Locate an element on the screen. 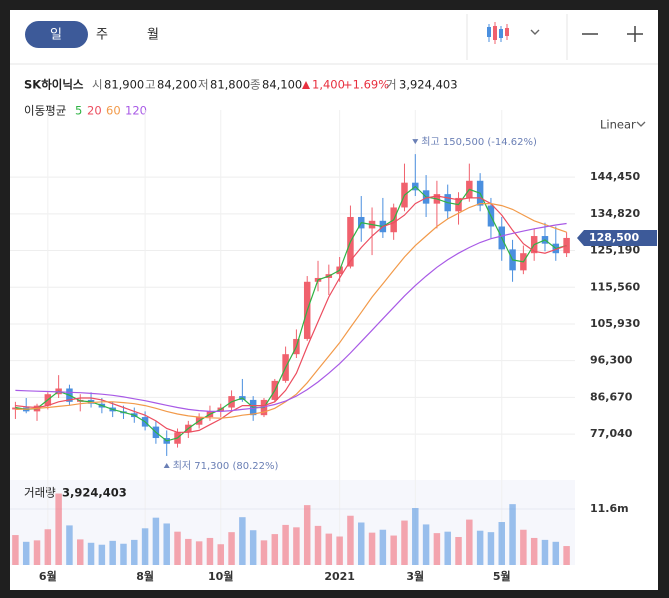 This screenshot has height=598, width=669. last-price-label: 128,500 is located at coordinates (614, 237).